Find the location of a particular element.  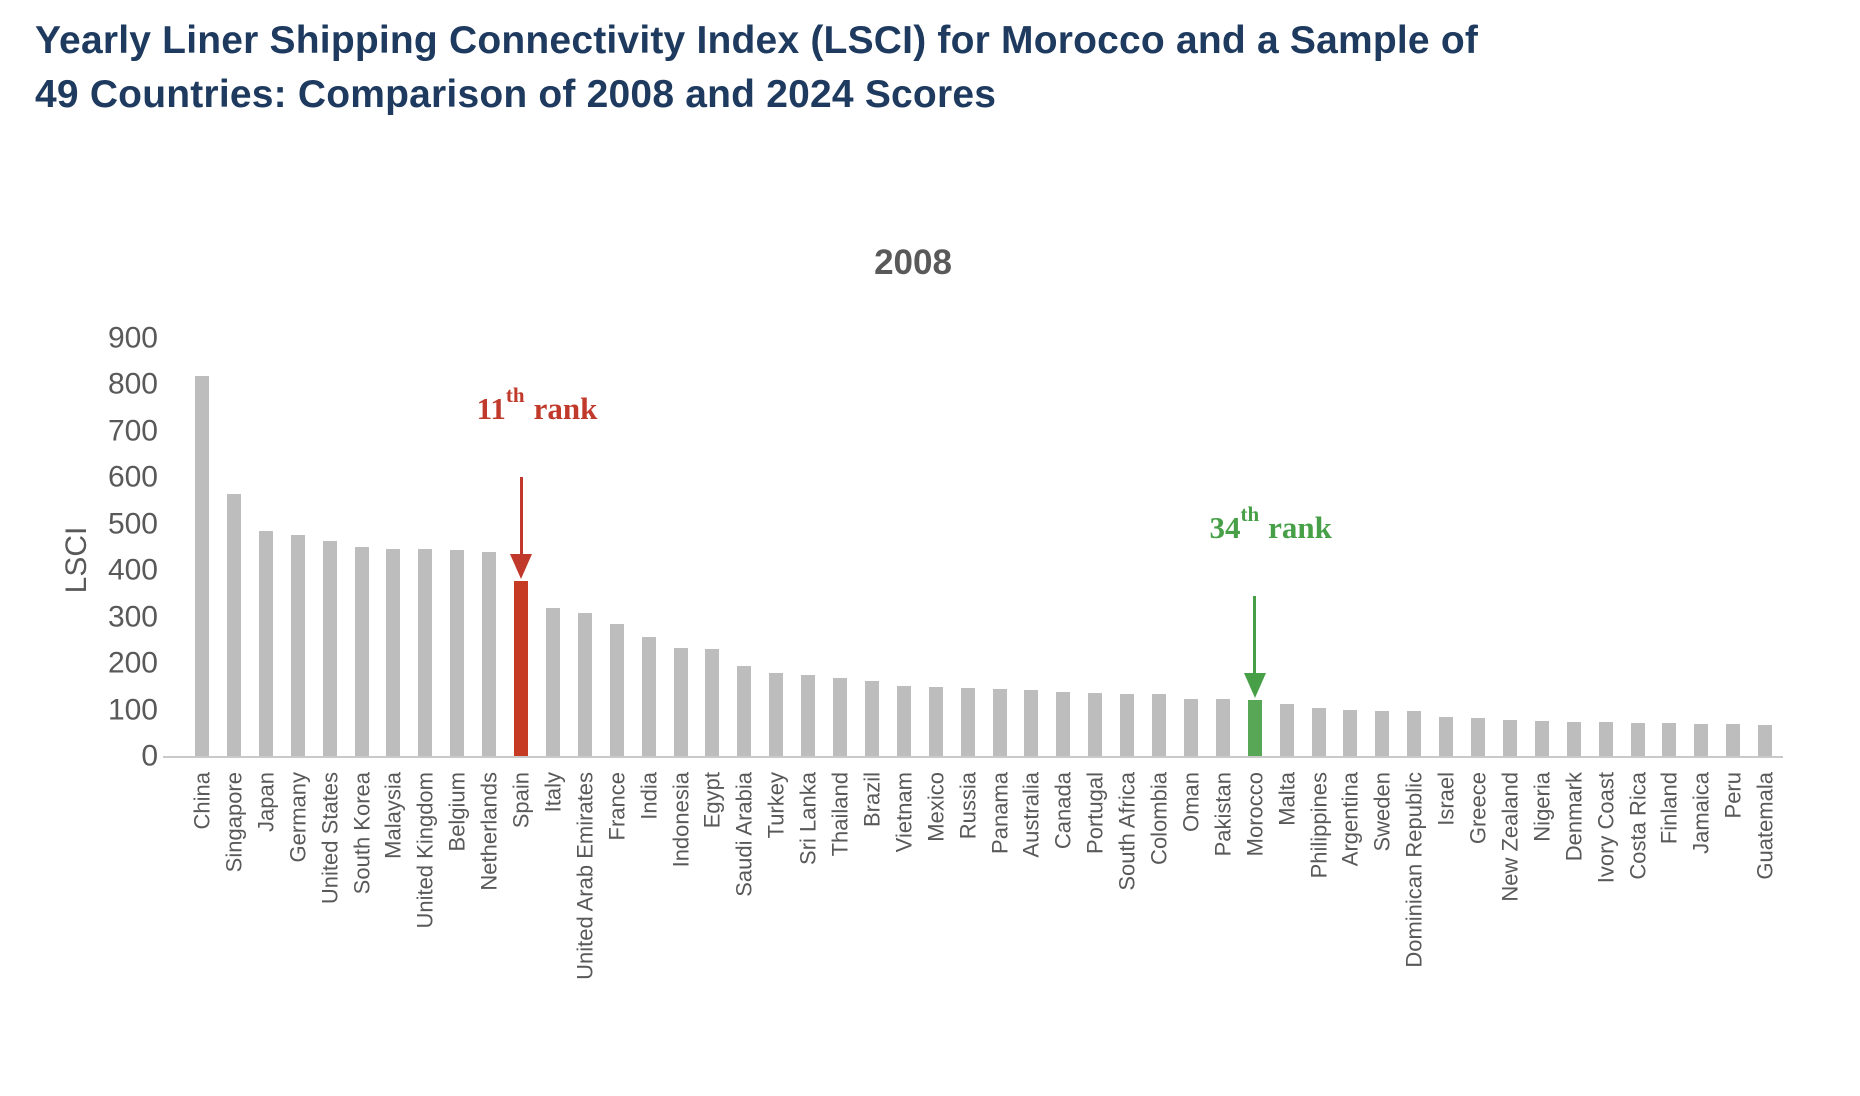

bar-saudi-arabia is located at coordinates (744, 711).